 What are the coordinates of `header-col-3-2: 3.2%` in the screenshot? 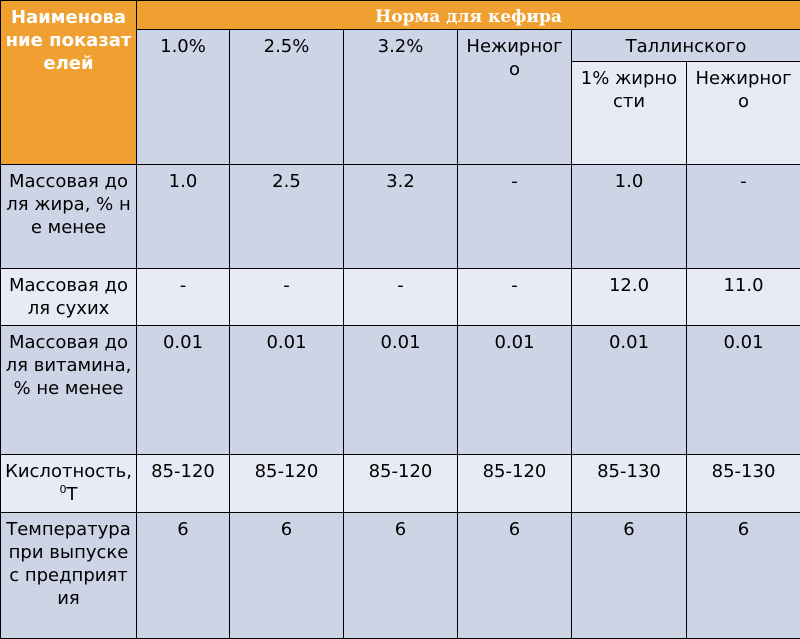 It's located at (401, 97).